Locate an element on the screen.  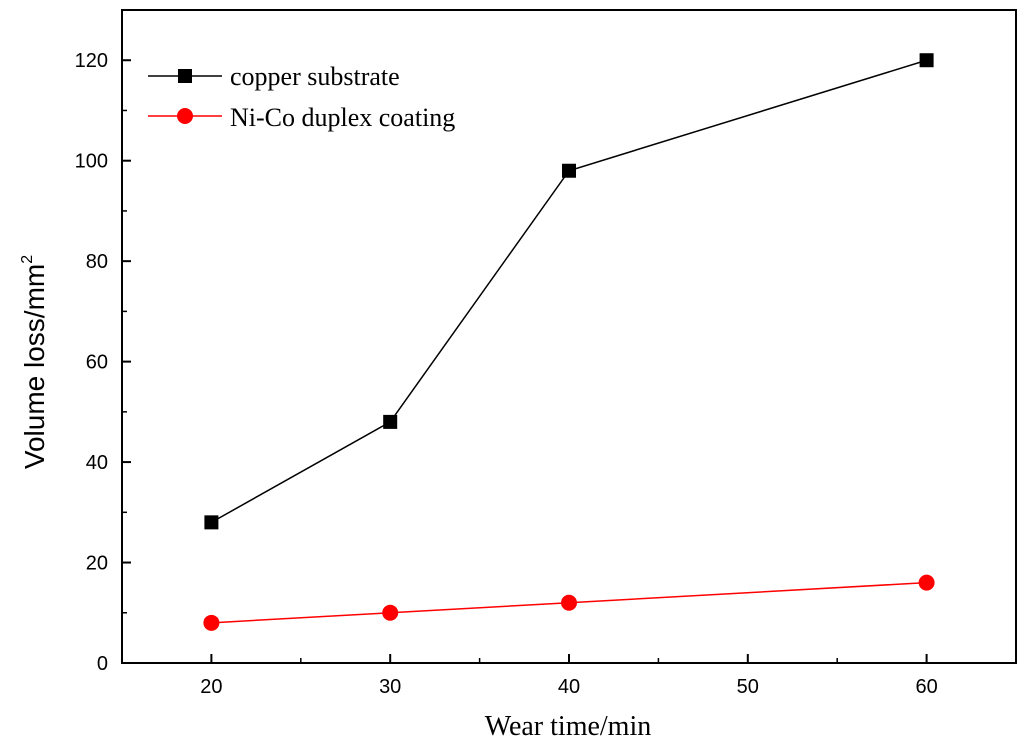
legend-label-copper-substrate: copper substrate is located at coordinates (315, 76).